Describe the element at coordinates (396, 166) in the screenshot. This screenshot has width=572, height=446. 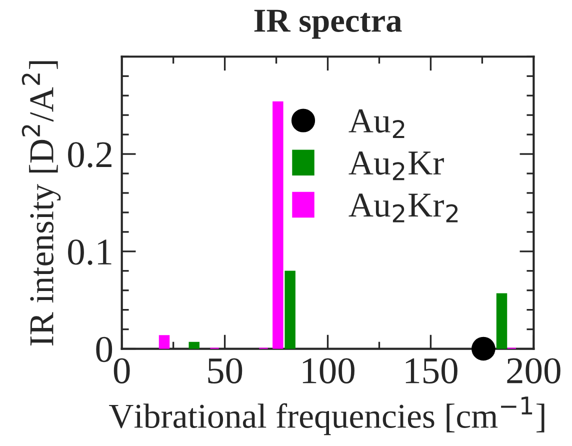
I see `legend-label: Au$_{2}$Kr` at that location.